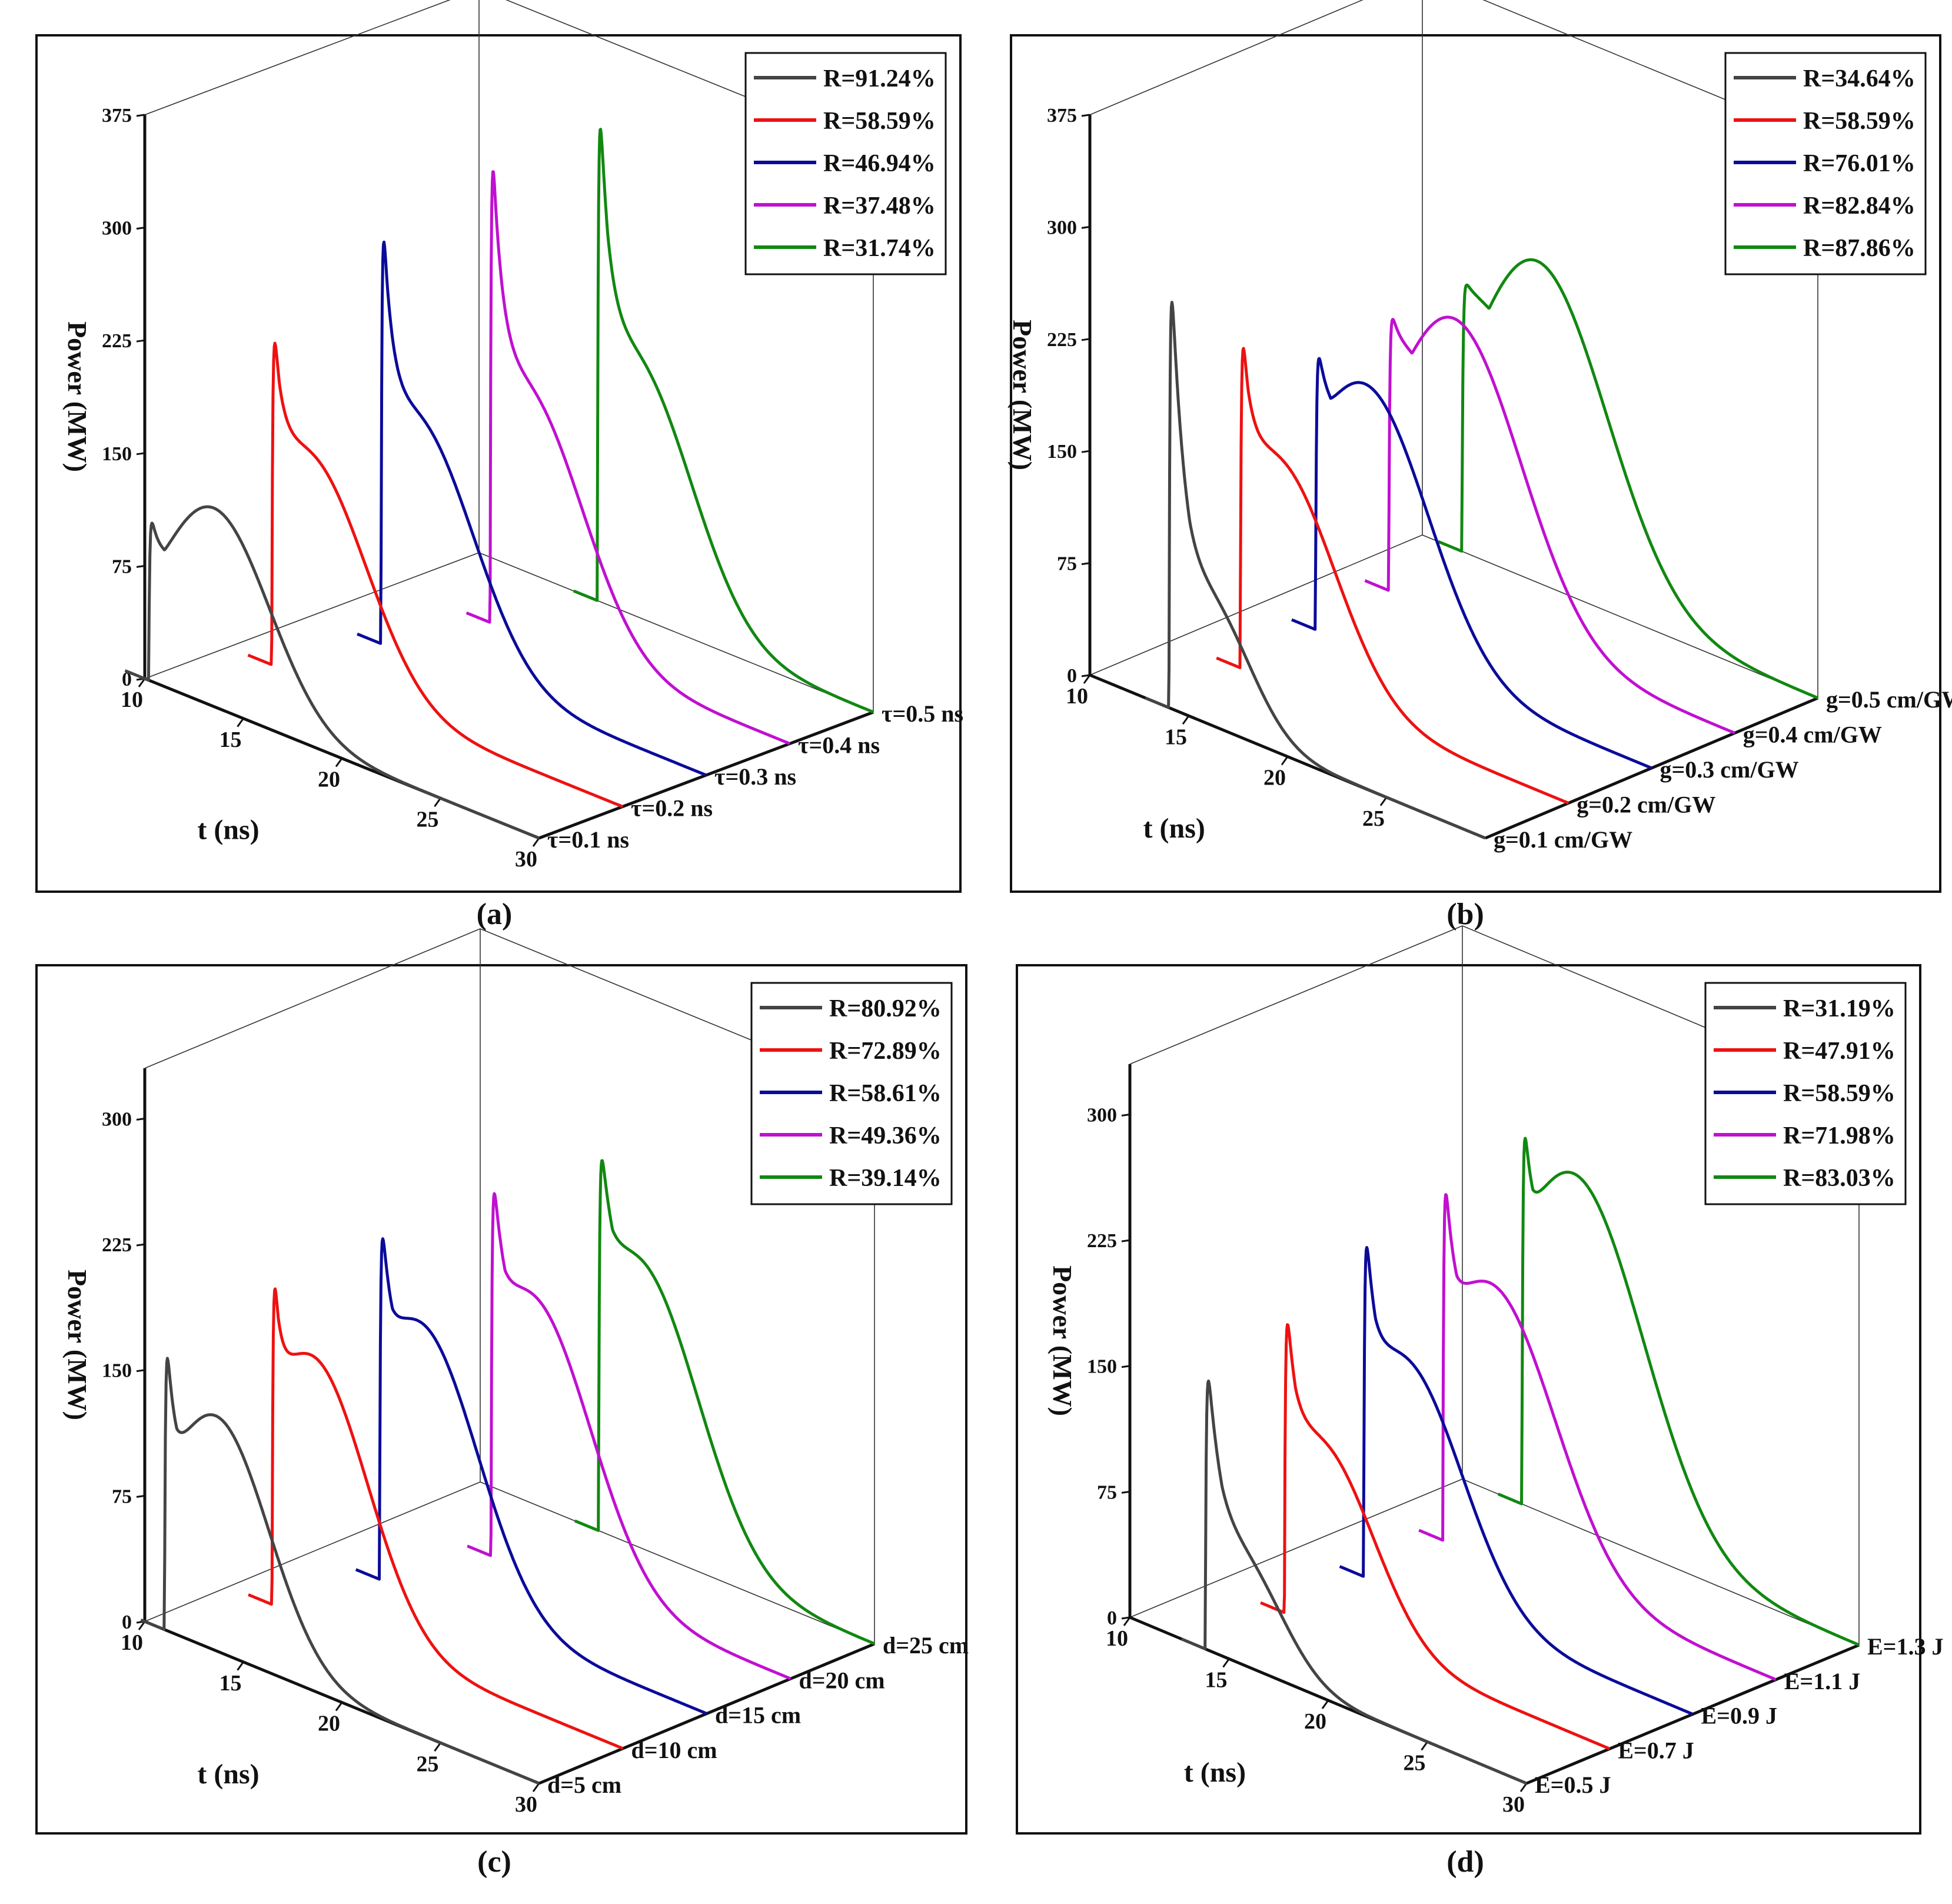 This screenshot has width=1952, height=1904. Describe the element at coordinates (1859, 248) in the screenshot. I see `legend-label: R=87.86%` at that location.